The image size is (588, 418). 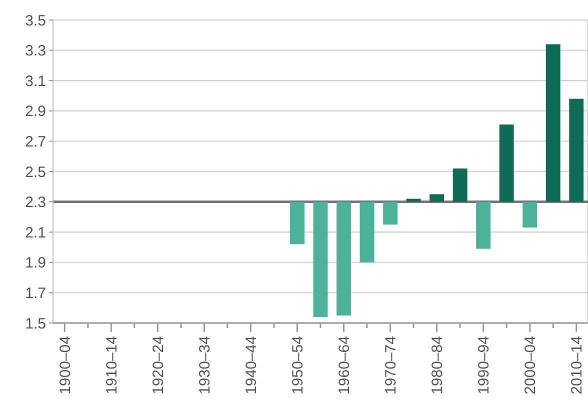 What do you see at coordinates (35, 203) in the screenshot?
I see `y-tick-label: 2.3` at bounding box center [35, 203].